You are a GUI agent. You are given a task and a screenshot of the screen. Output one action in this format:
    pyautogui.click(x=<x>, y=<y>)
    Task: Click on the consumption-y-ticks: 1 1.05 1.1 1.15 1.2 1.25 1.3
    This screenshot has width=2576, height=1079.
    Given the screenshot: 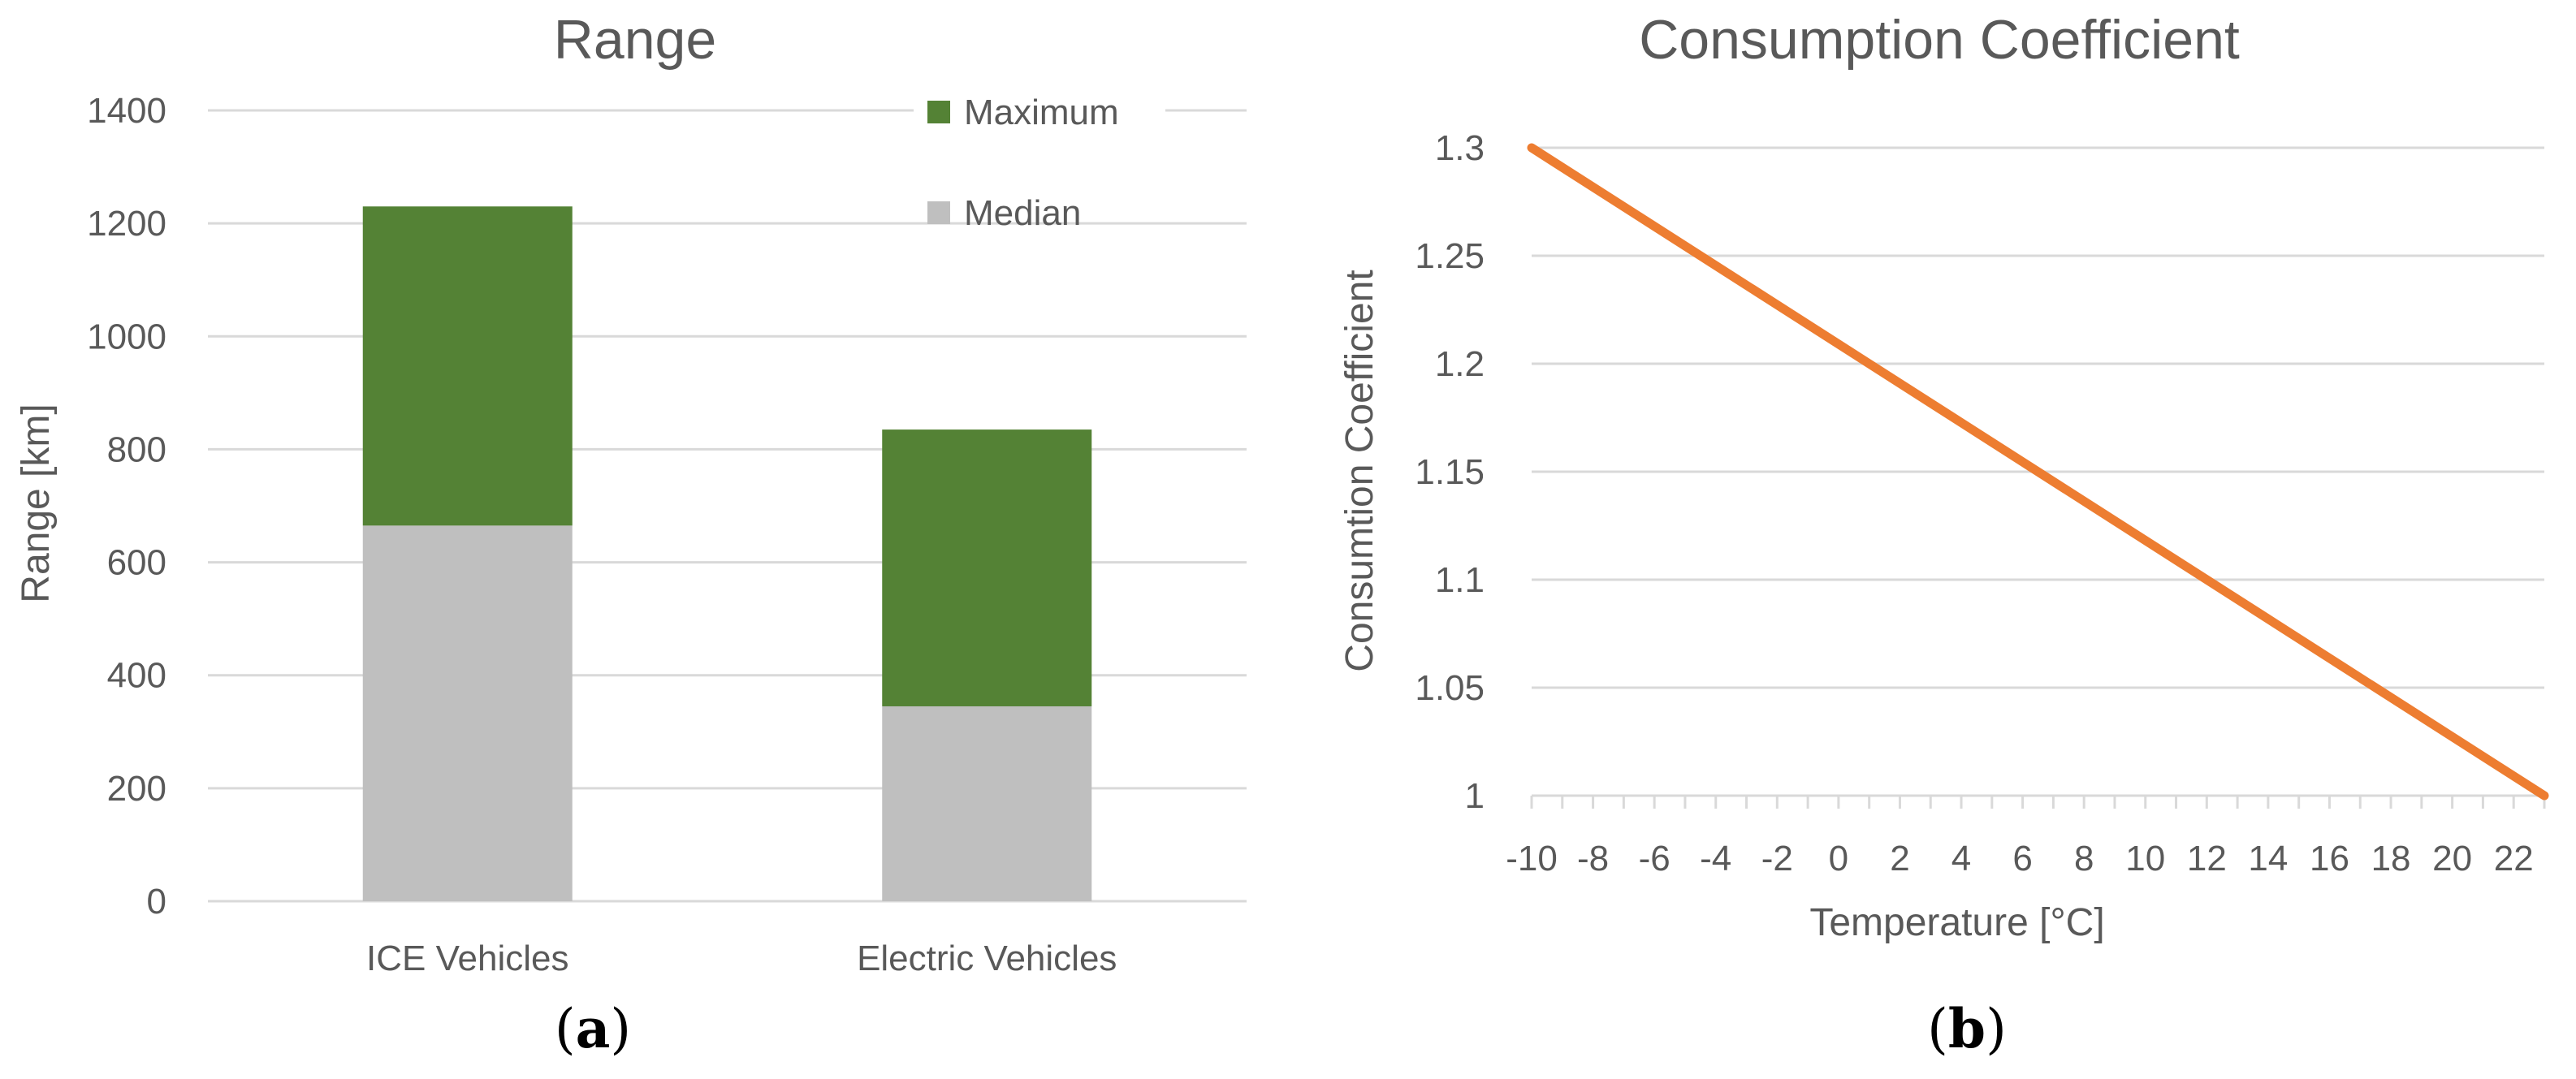 What is the action you would take?
    pyautogui.click(x=1450, y=472)
    